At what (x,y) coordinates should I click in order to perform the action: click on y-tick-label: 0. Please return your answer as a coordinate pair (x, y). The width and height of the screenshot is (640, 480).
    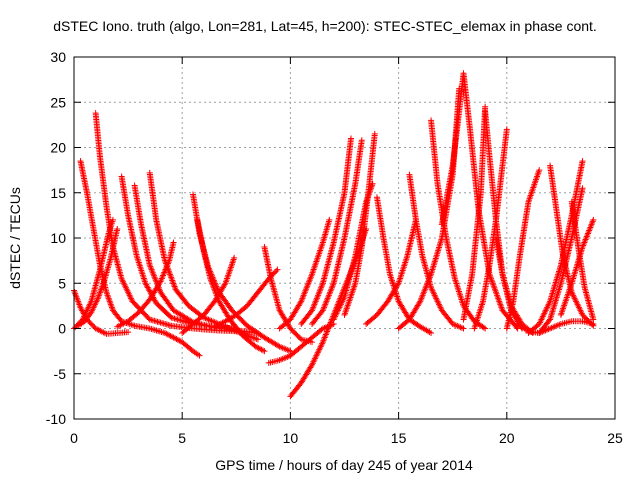
    Looking at the image, I should click on (62, 329).